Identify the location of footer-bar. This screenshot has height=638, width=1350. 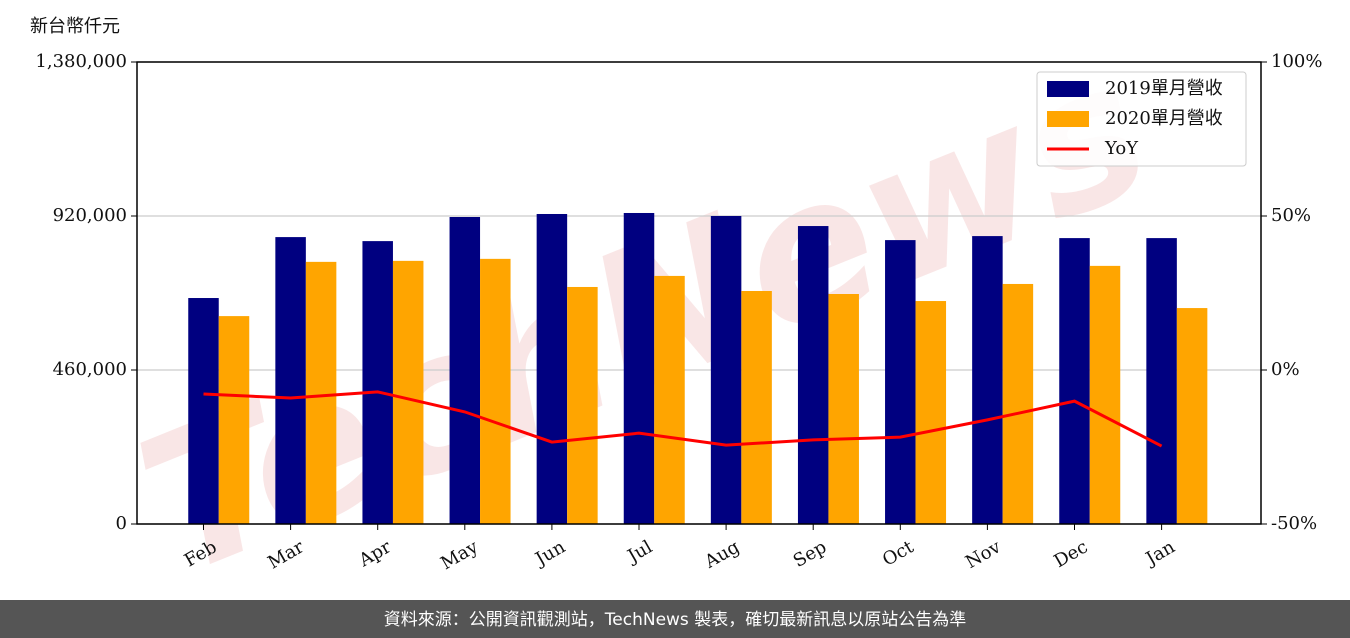
(675, 619).